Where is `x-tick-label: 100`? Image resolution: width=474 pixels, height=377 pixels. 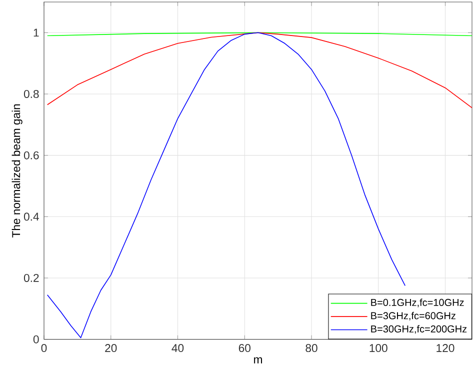
x-tick-label: 100 is located at coordinates (379, 348).